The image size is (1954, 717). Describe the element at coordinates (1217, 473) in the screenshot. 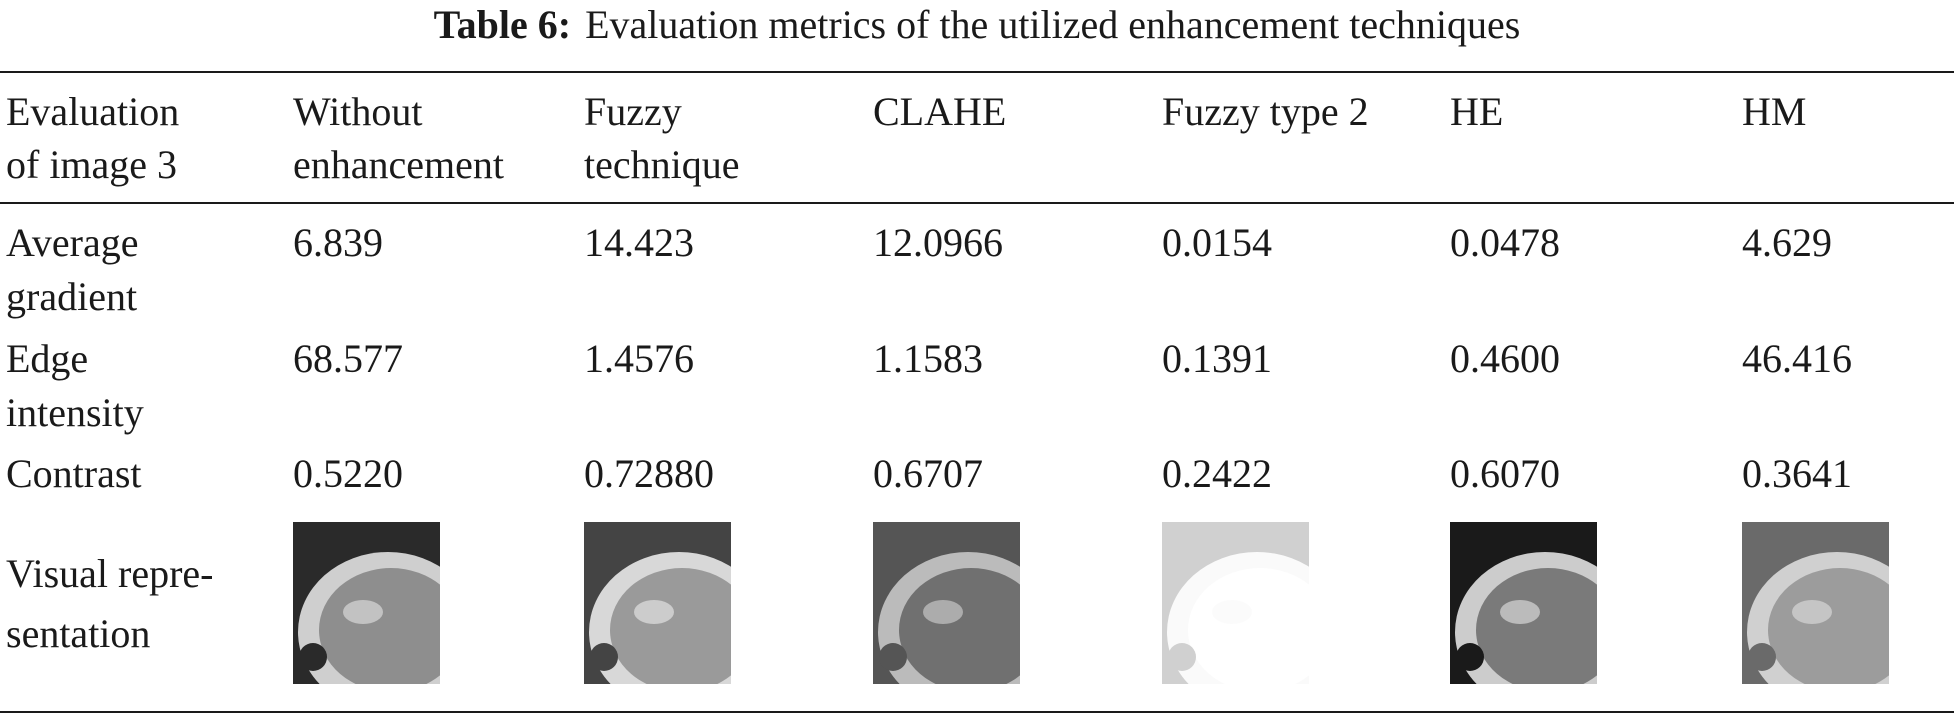

I see `table-cell: 0.2422` at that location.